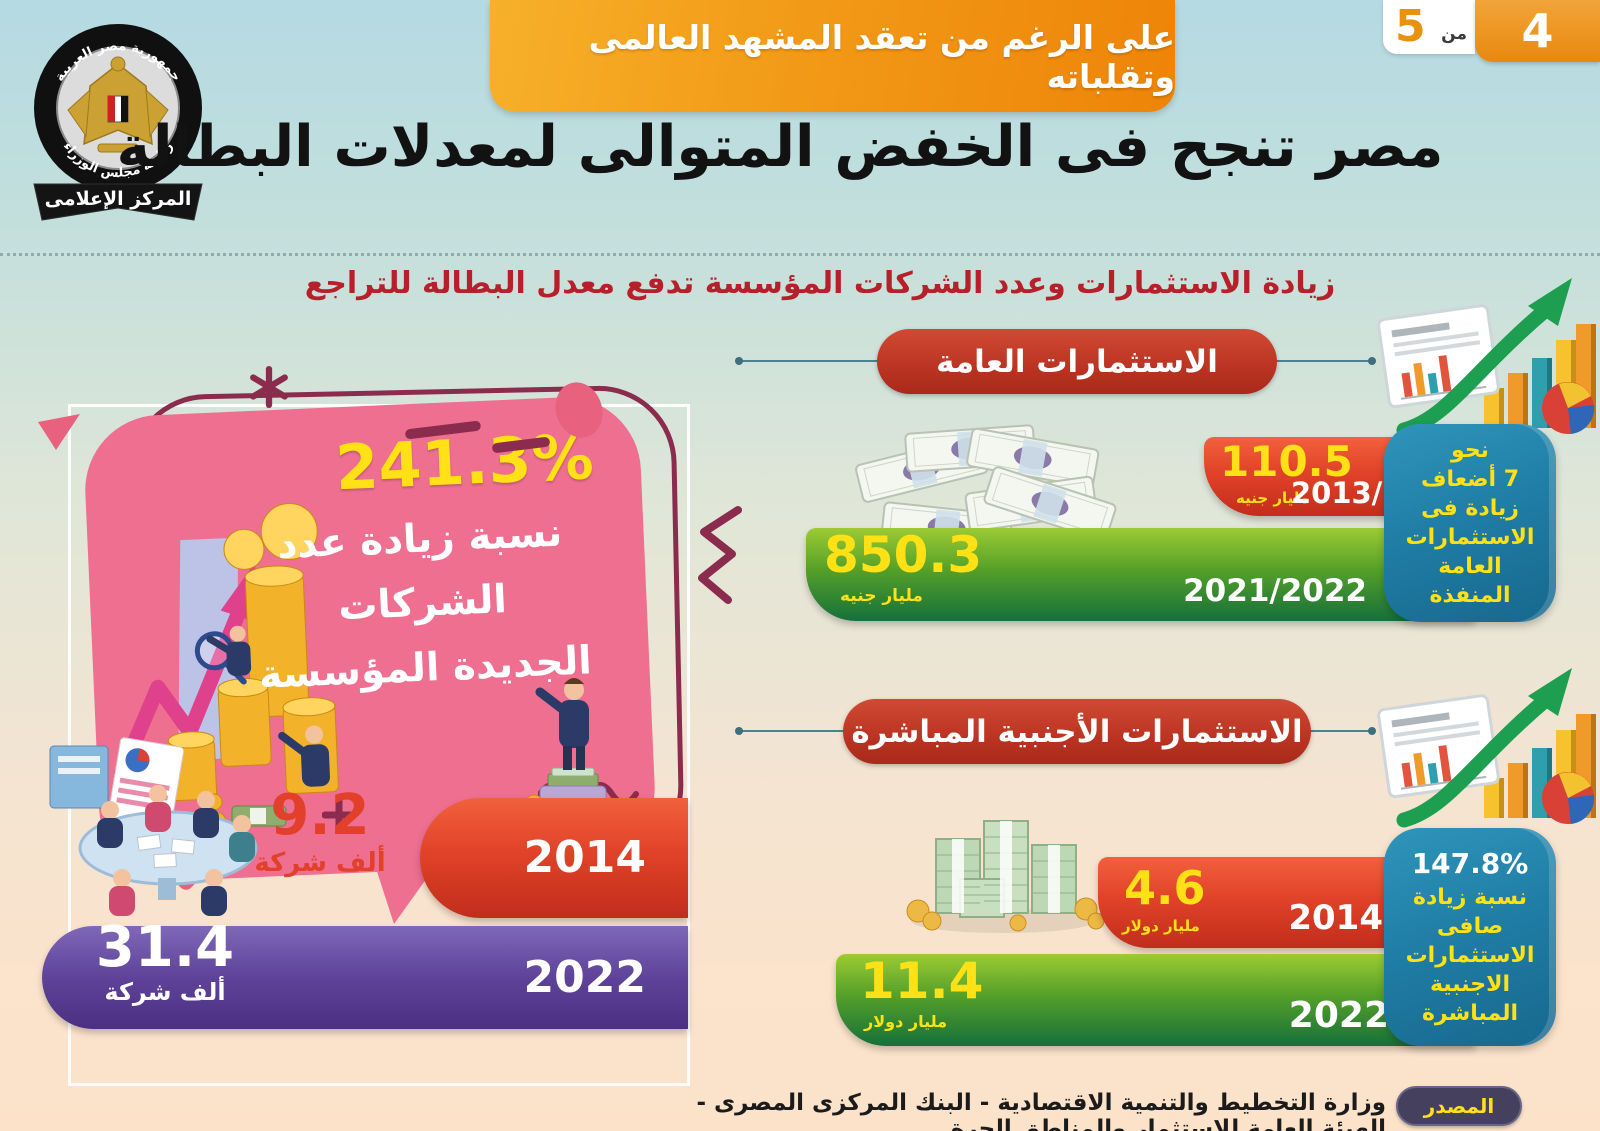 The image size is (1600, 1131). I want to click on fdi-2014-year: 2014, so click(1335, 918).